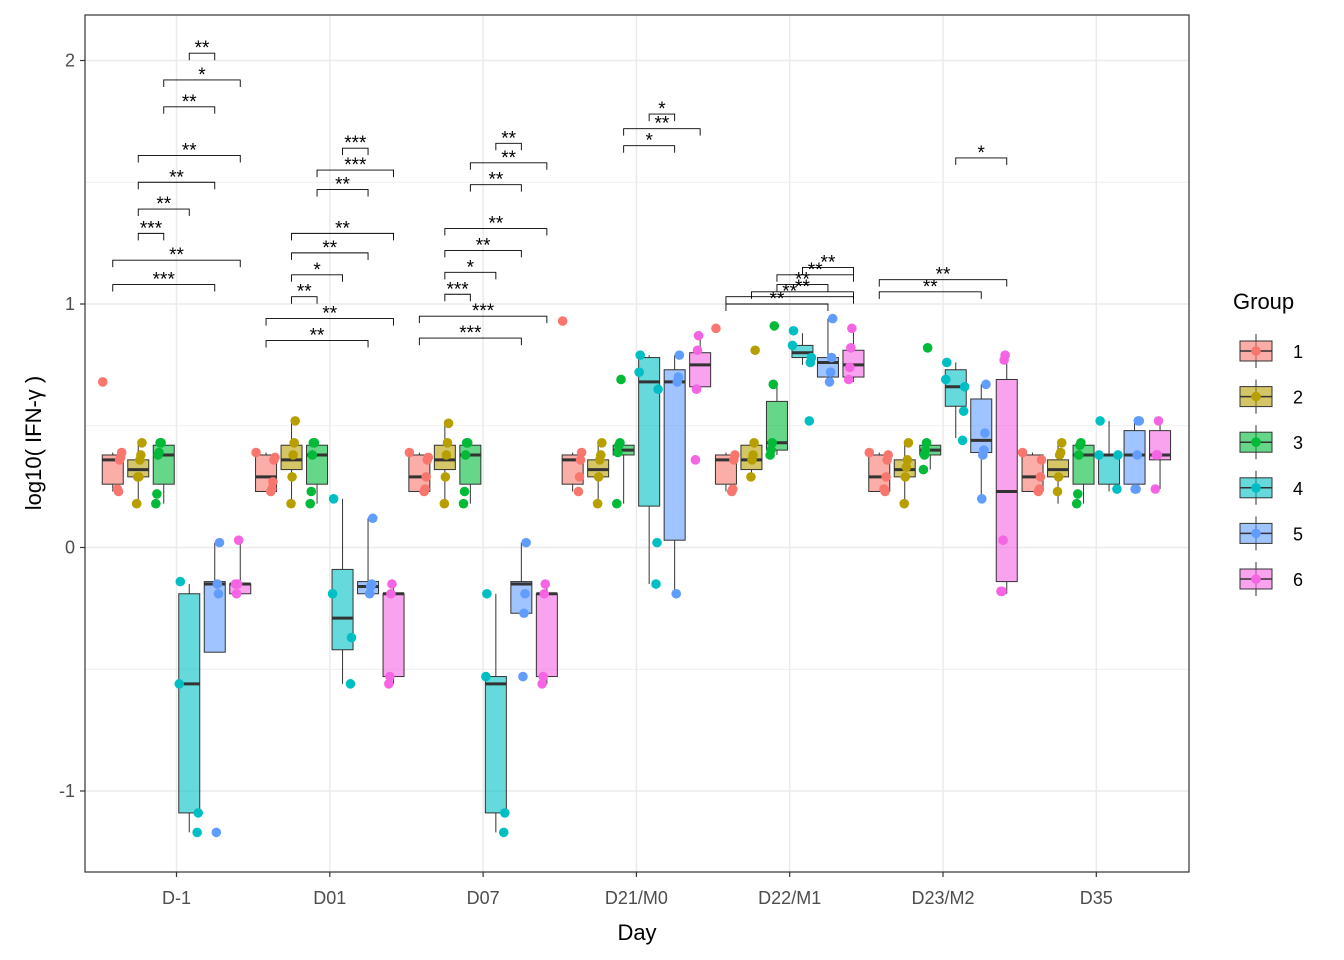 This screenshot has height=960, width=1344. I want to click on x-tick-label: D23/M2, so click(942, 898).